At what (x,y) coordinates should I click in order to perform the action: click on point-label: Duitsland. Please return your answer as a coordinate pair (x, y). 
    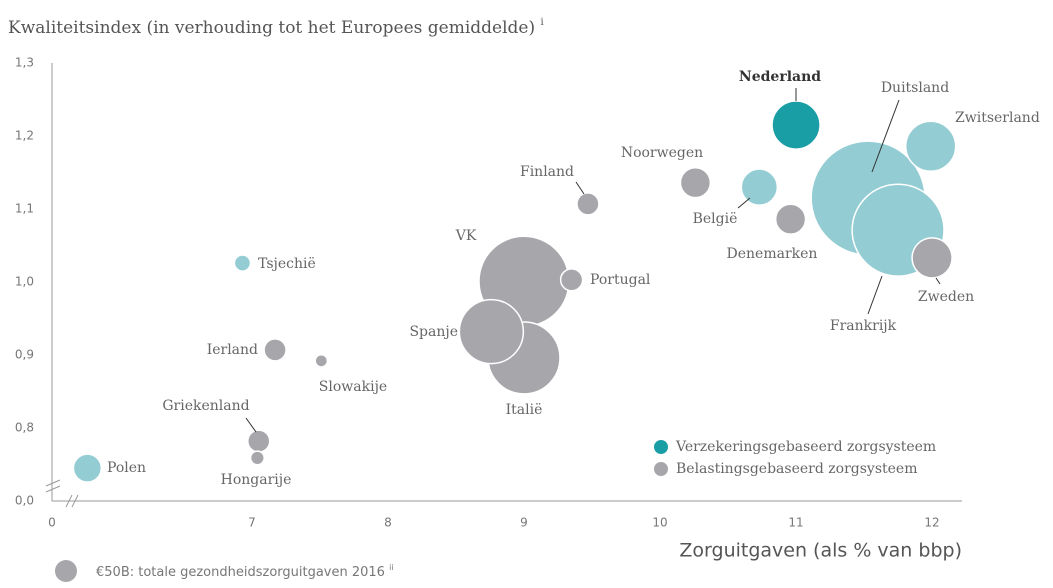
    Looking at the image, I should click on (915, 88).